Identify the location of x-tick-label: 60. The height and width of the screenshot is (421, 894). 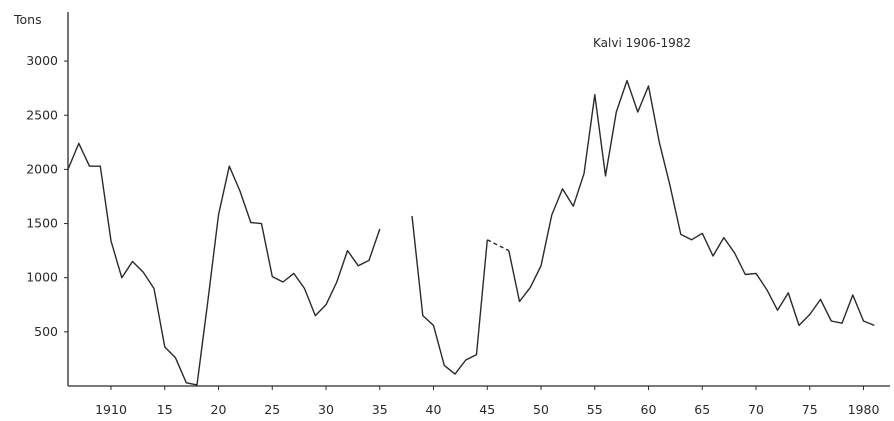
(649, 409).